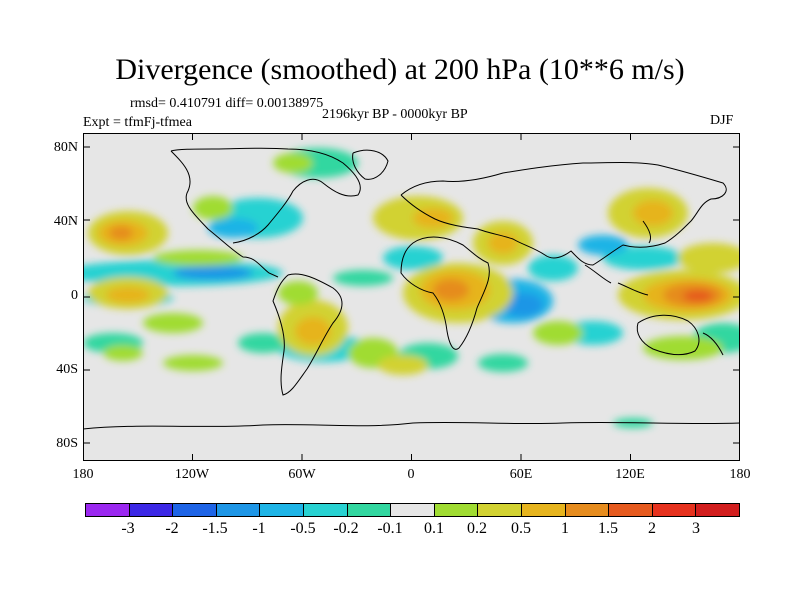  Describe the element at coordinates (227, 103) in the screenshot. I see `stats-label: rmsd= 0.410791 diff= 0.00138975` at that location.